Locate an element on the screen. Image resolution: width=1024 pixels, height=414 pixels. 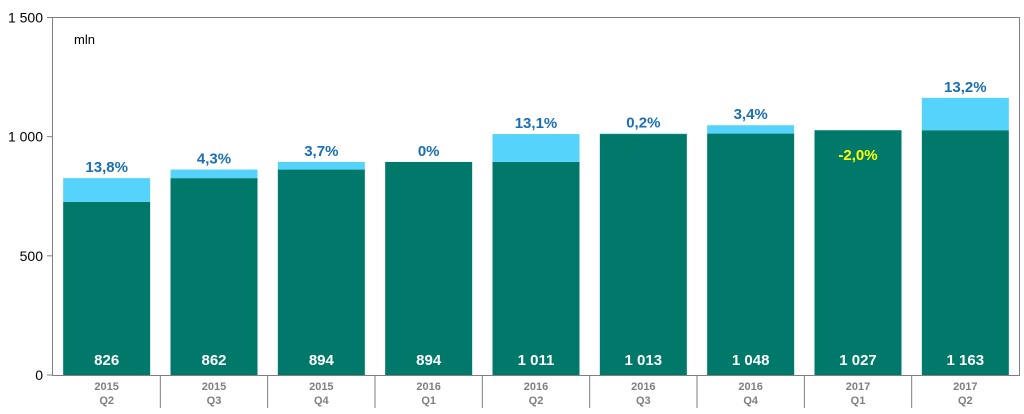
y-axis: 0 500 1 000 1 500 is located at coordinates (30, 196).